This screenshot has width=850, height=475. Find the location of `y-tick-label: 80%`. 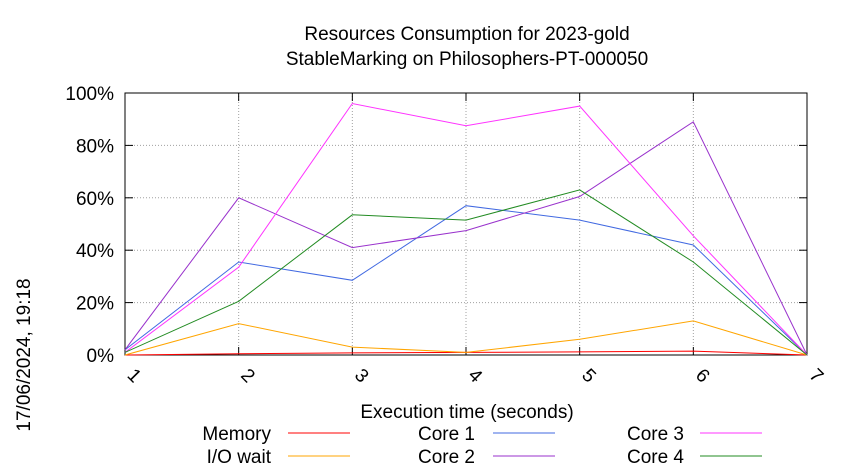

y-tick-label: 80% is located at coordinates (95, 146).